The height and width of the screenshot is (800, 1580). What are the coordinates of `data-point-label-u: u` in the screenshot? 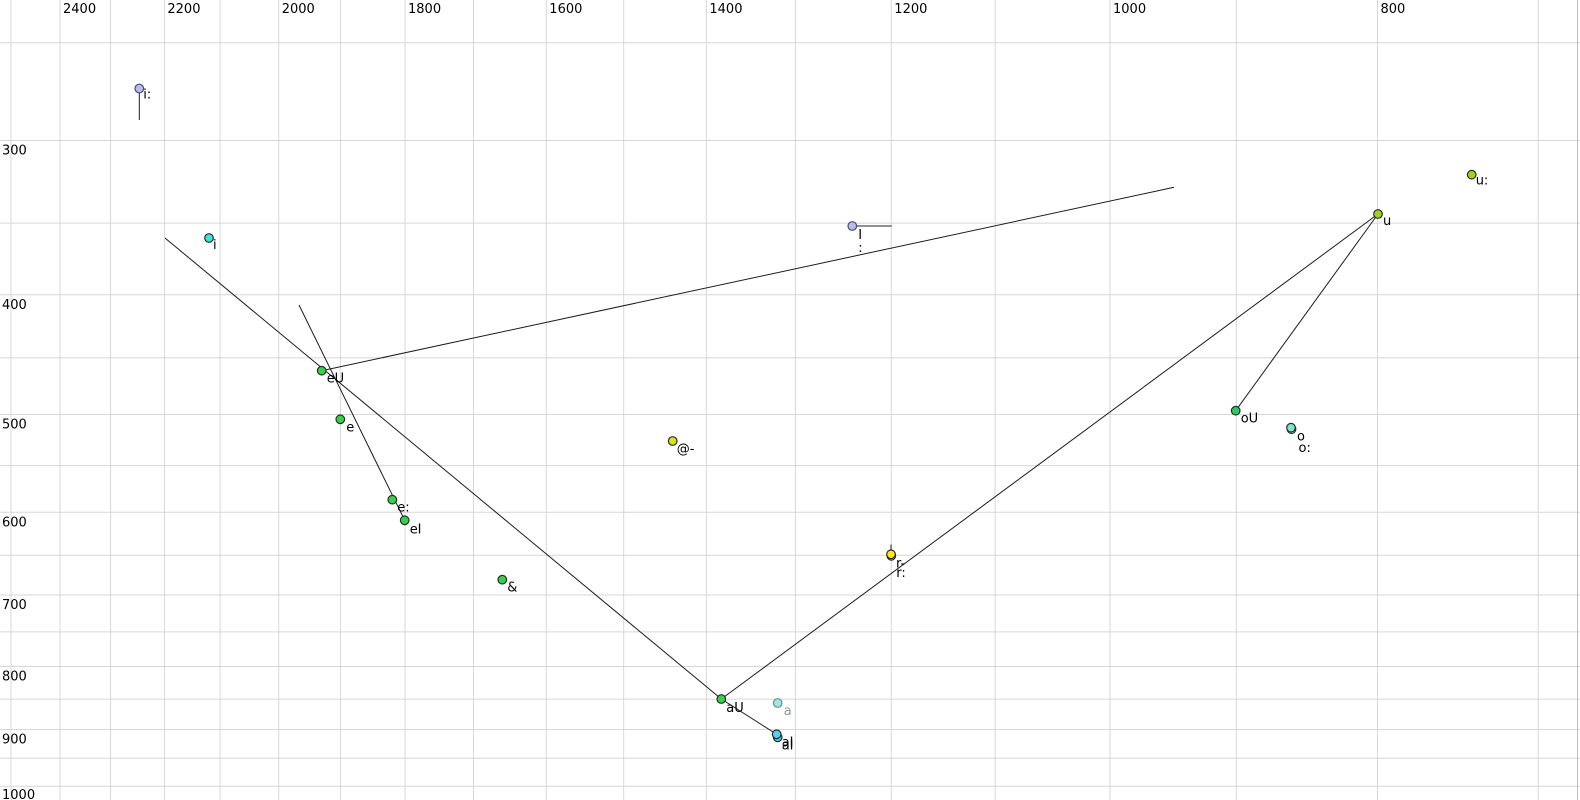 It's located at (1387, 221).